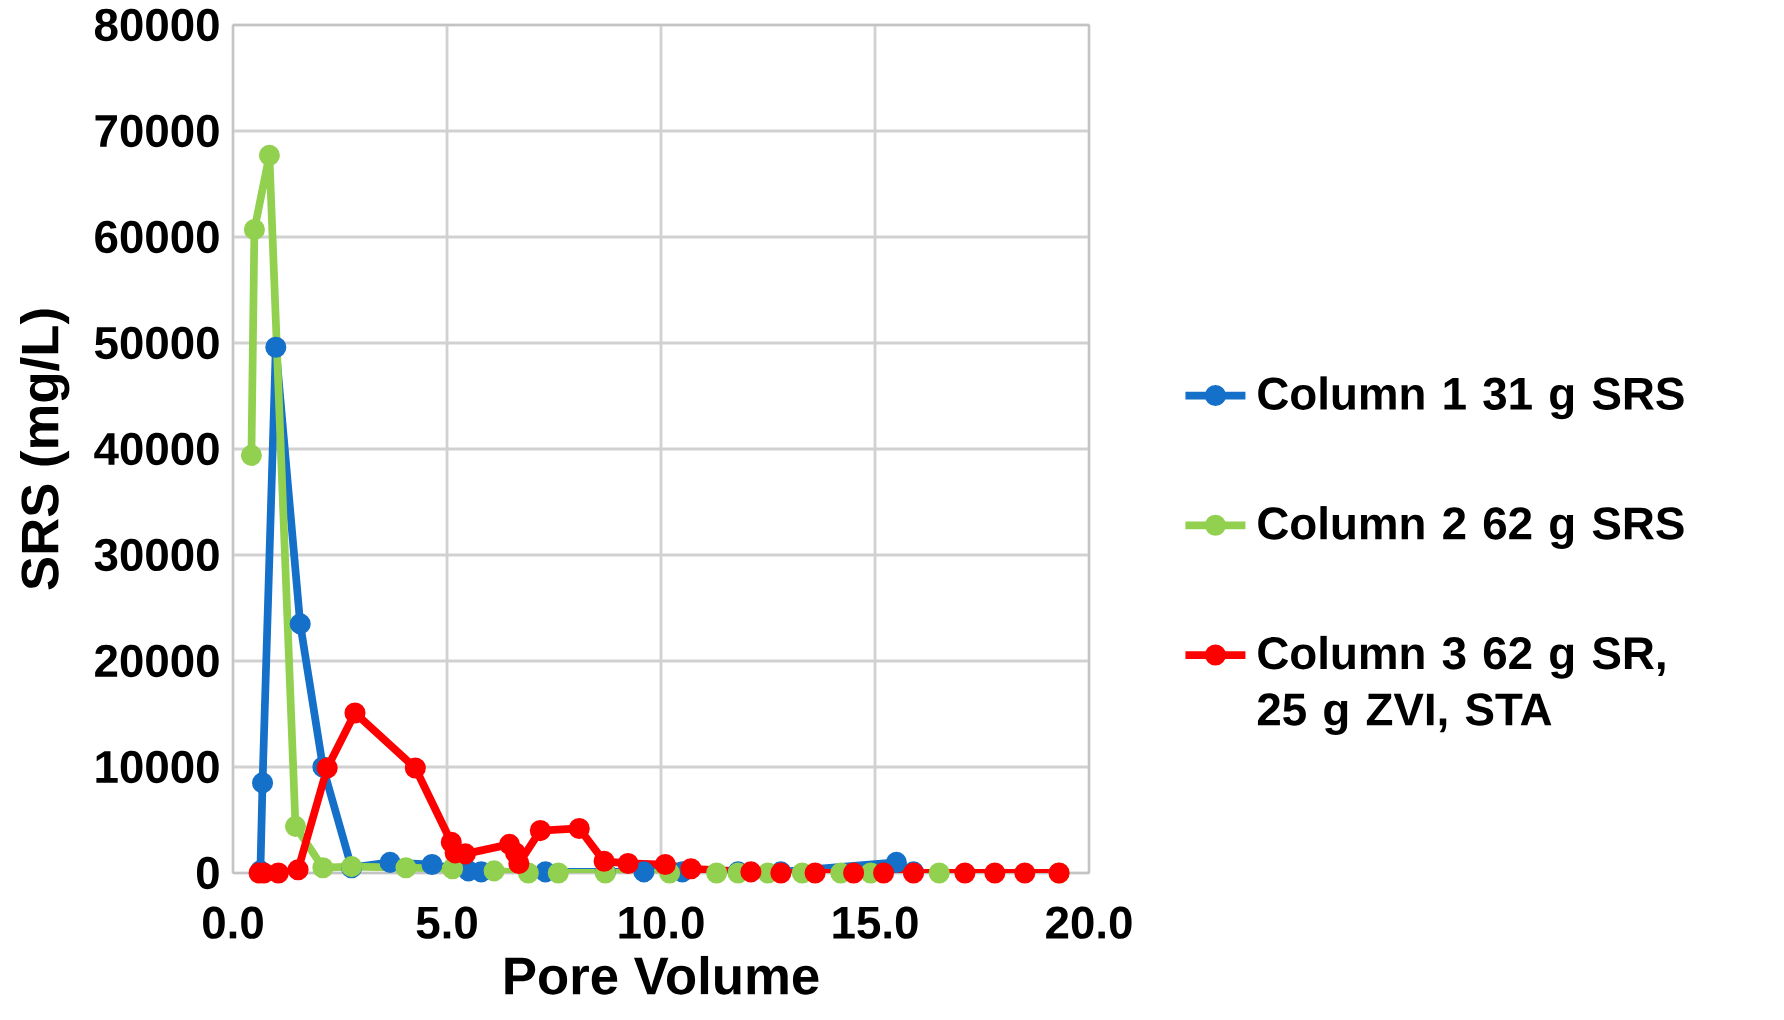 The height and width of the screenshot is (1020, 1784). What do you see at coordinates (157, 131) in the screenshot?
I see `y-tick-label: 70000` at bounding box center [157, 131].